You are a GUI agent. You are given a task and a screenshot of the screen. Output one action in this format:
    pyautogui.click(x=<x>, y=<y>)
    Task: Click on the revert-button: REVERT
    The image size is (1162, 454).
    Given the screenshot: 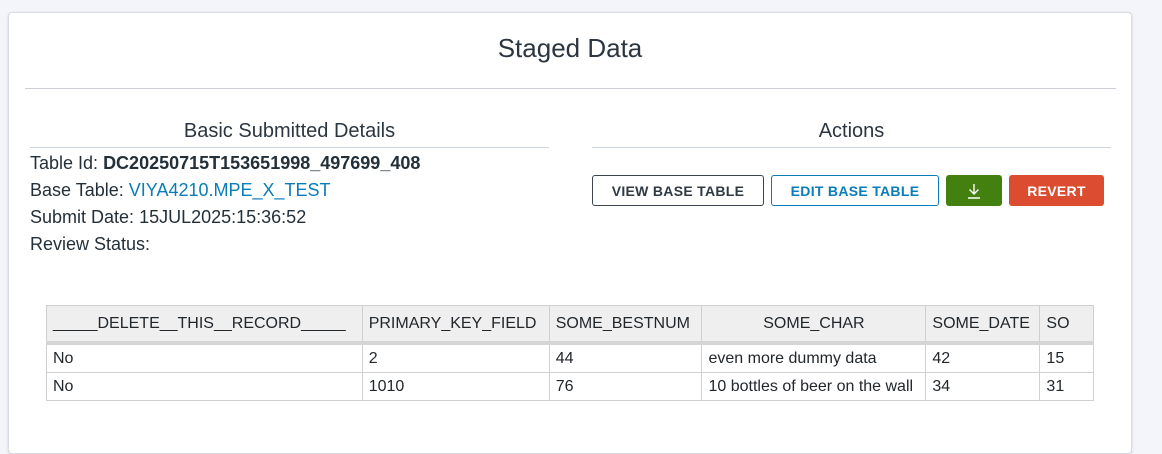 What is the action you would take?
    pyautogui.click(x=1056, y=190)
    